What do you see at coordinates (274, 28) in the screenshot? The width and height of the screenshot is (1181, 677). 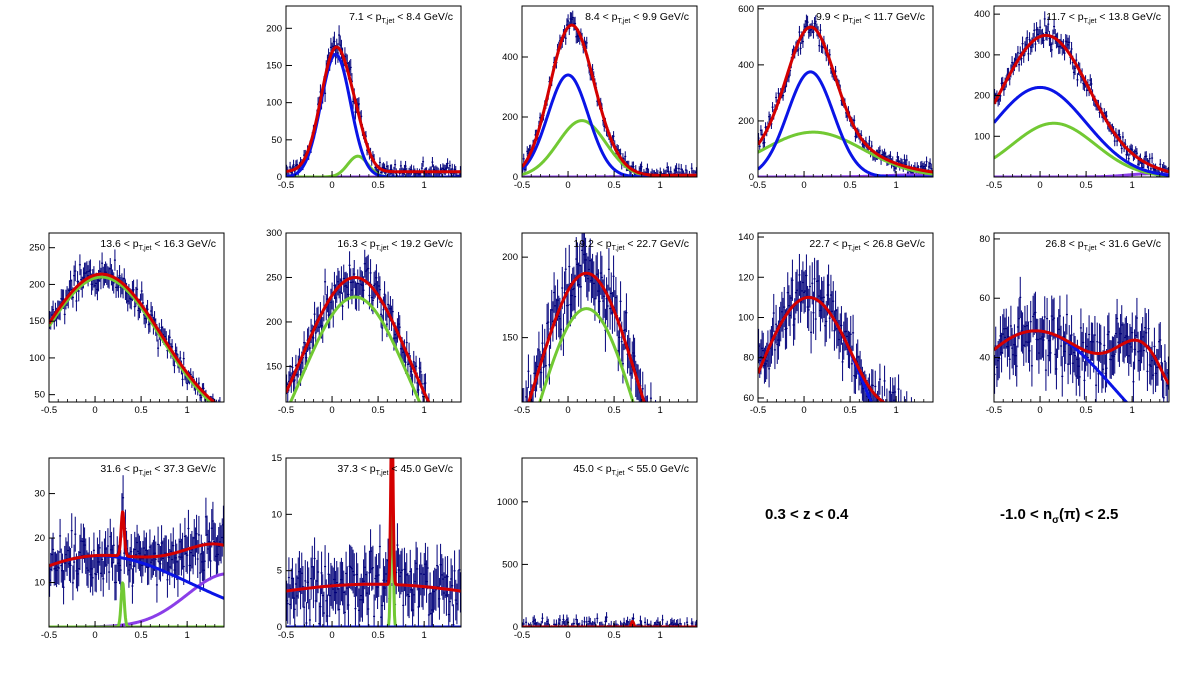 I see `y-tick-label: 200` at bounding box center [274, 28].